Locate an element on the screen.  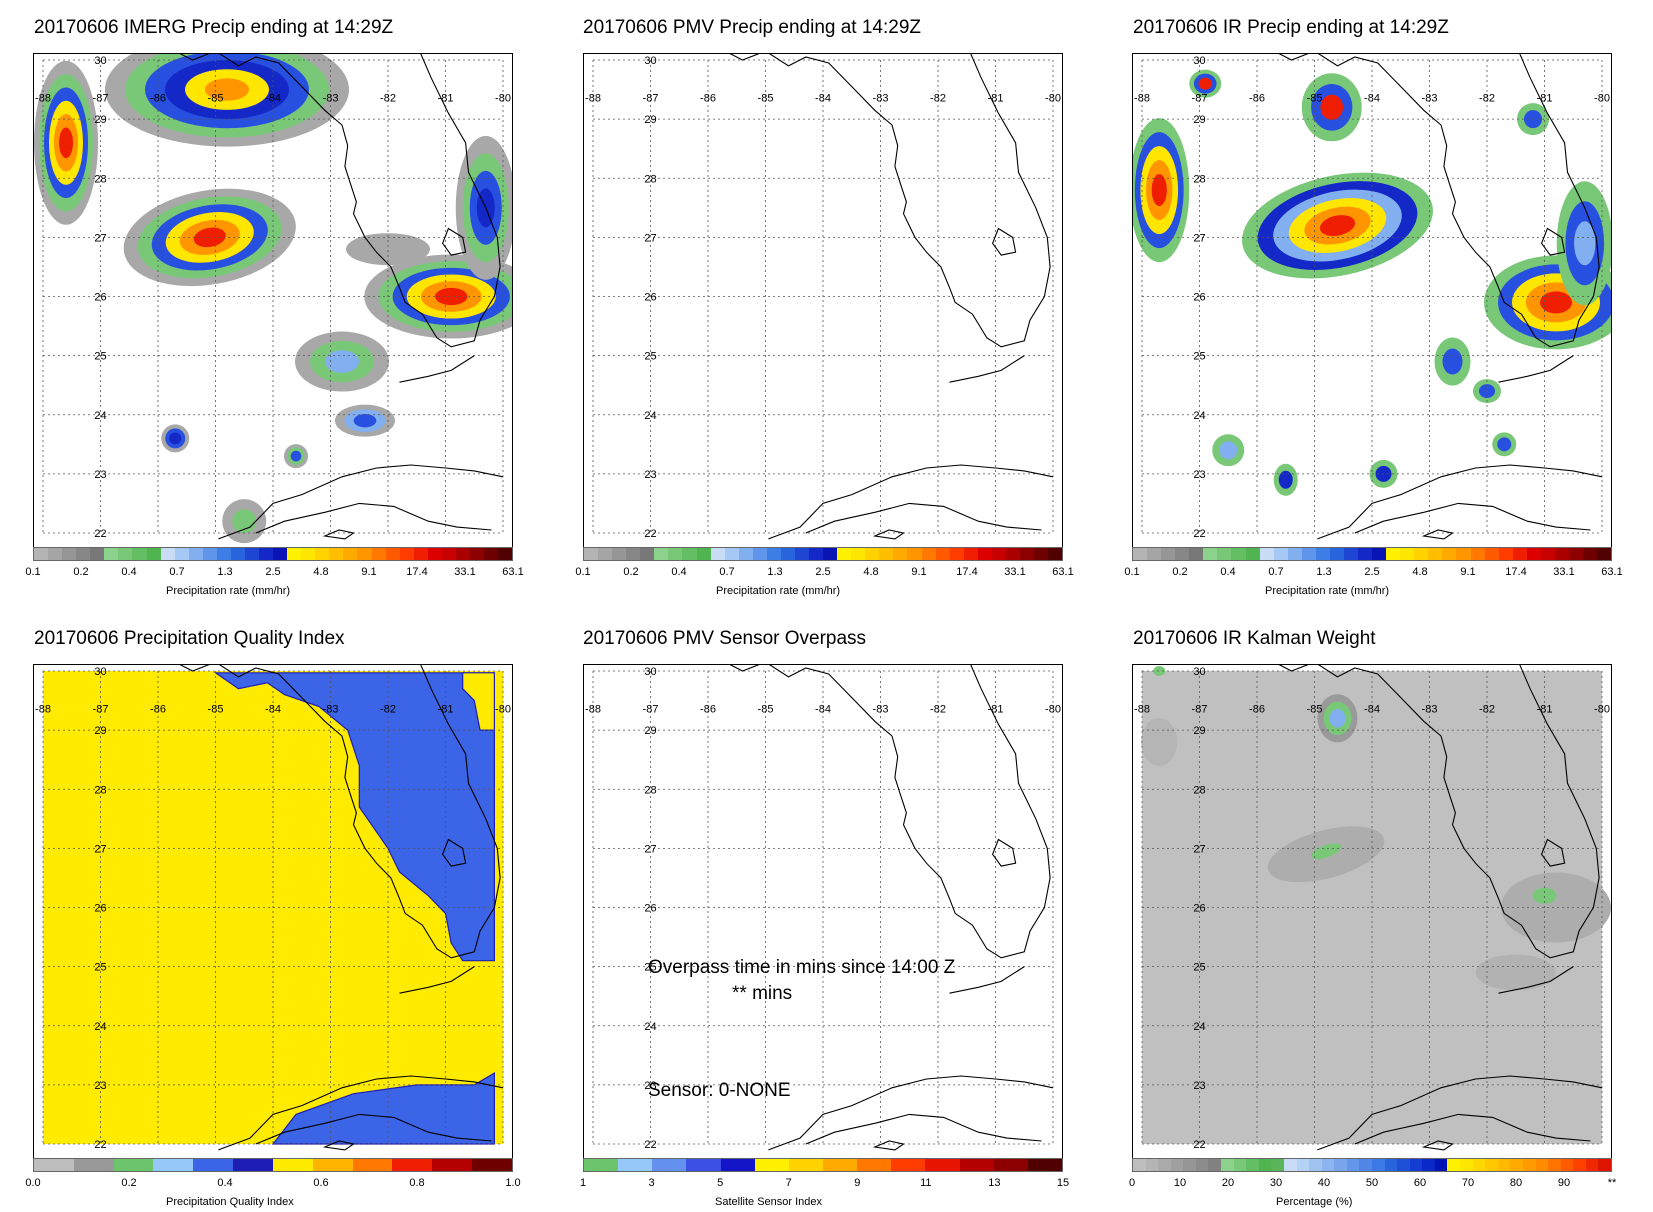
lat-label: 30 is located at coordinates (1199, 61).